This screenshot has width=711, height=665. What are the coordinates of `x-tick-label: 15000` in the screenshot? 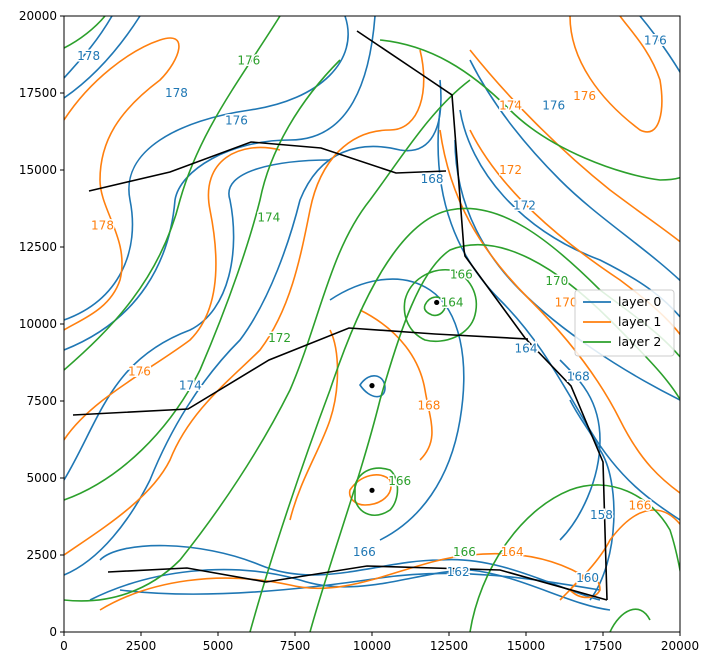 It's located at (526, 646).